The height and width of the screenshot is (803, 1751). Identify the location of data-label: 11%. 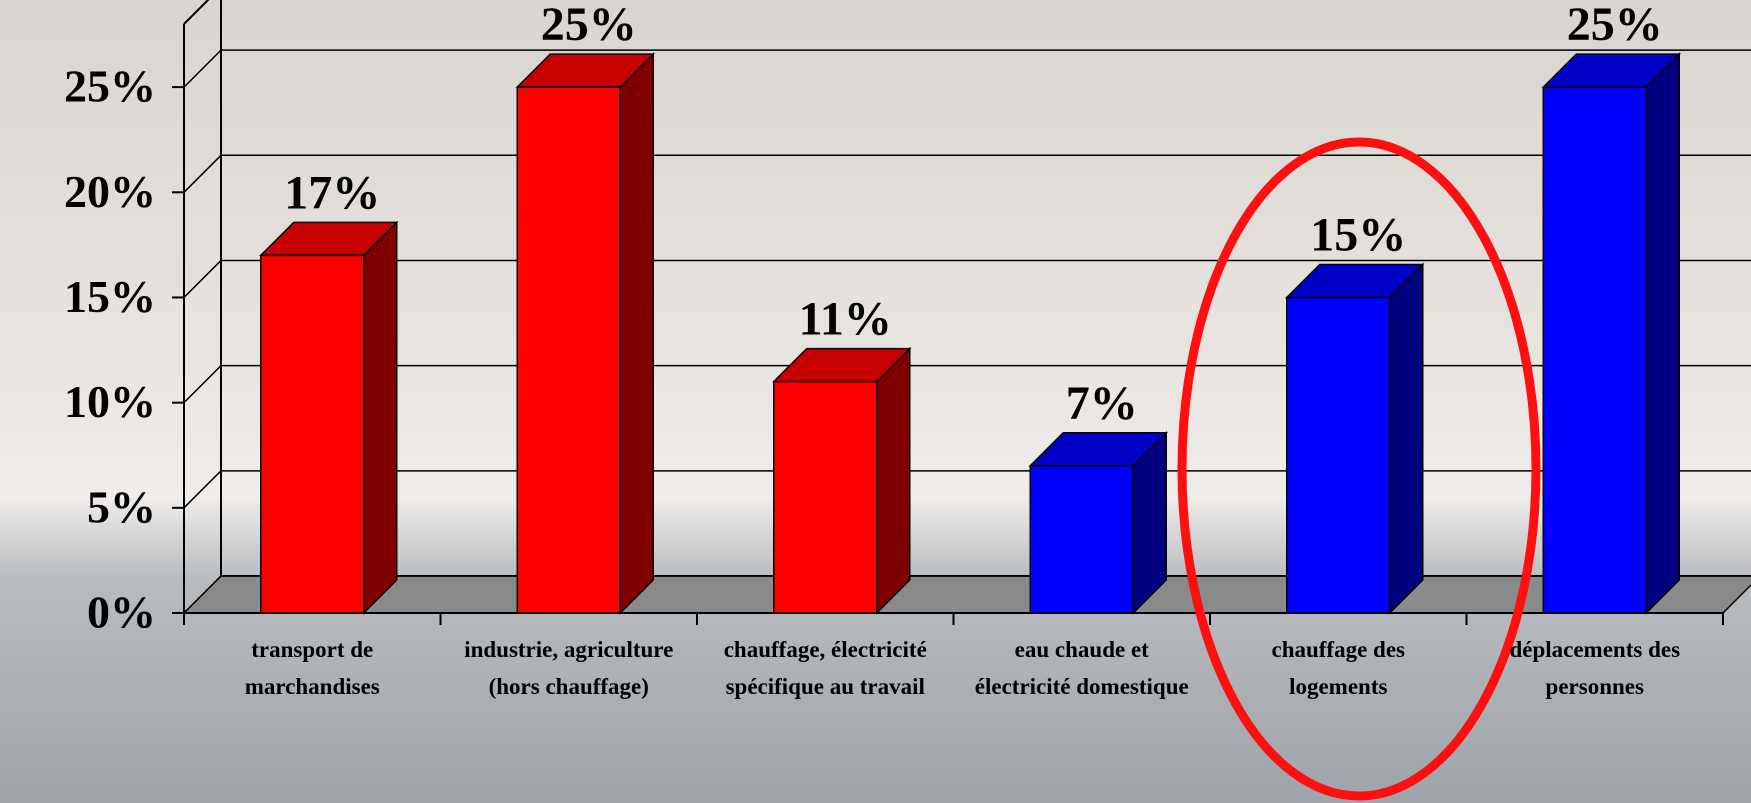
(845, 319).